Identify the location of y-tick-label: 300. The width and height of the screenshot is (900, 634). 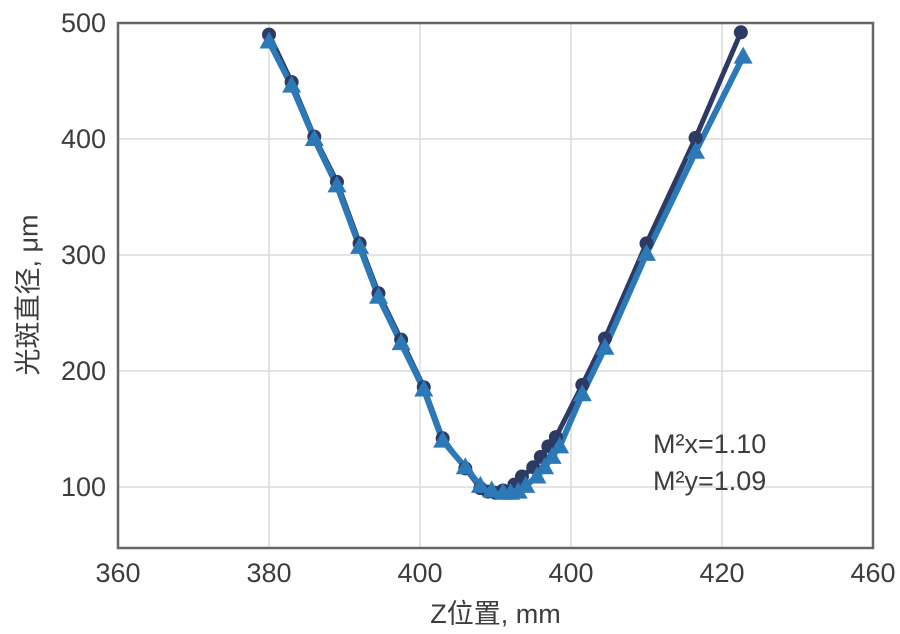
(83, 255).